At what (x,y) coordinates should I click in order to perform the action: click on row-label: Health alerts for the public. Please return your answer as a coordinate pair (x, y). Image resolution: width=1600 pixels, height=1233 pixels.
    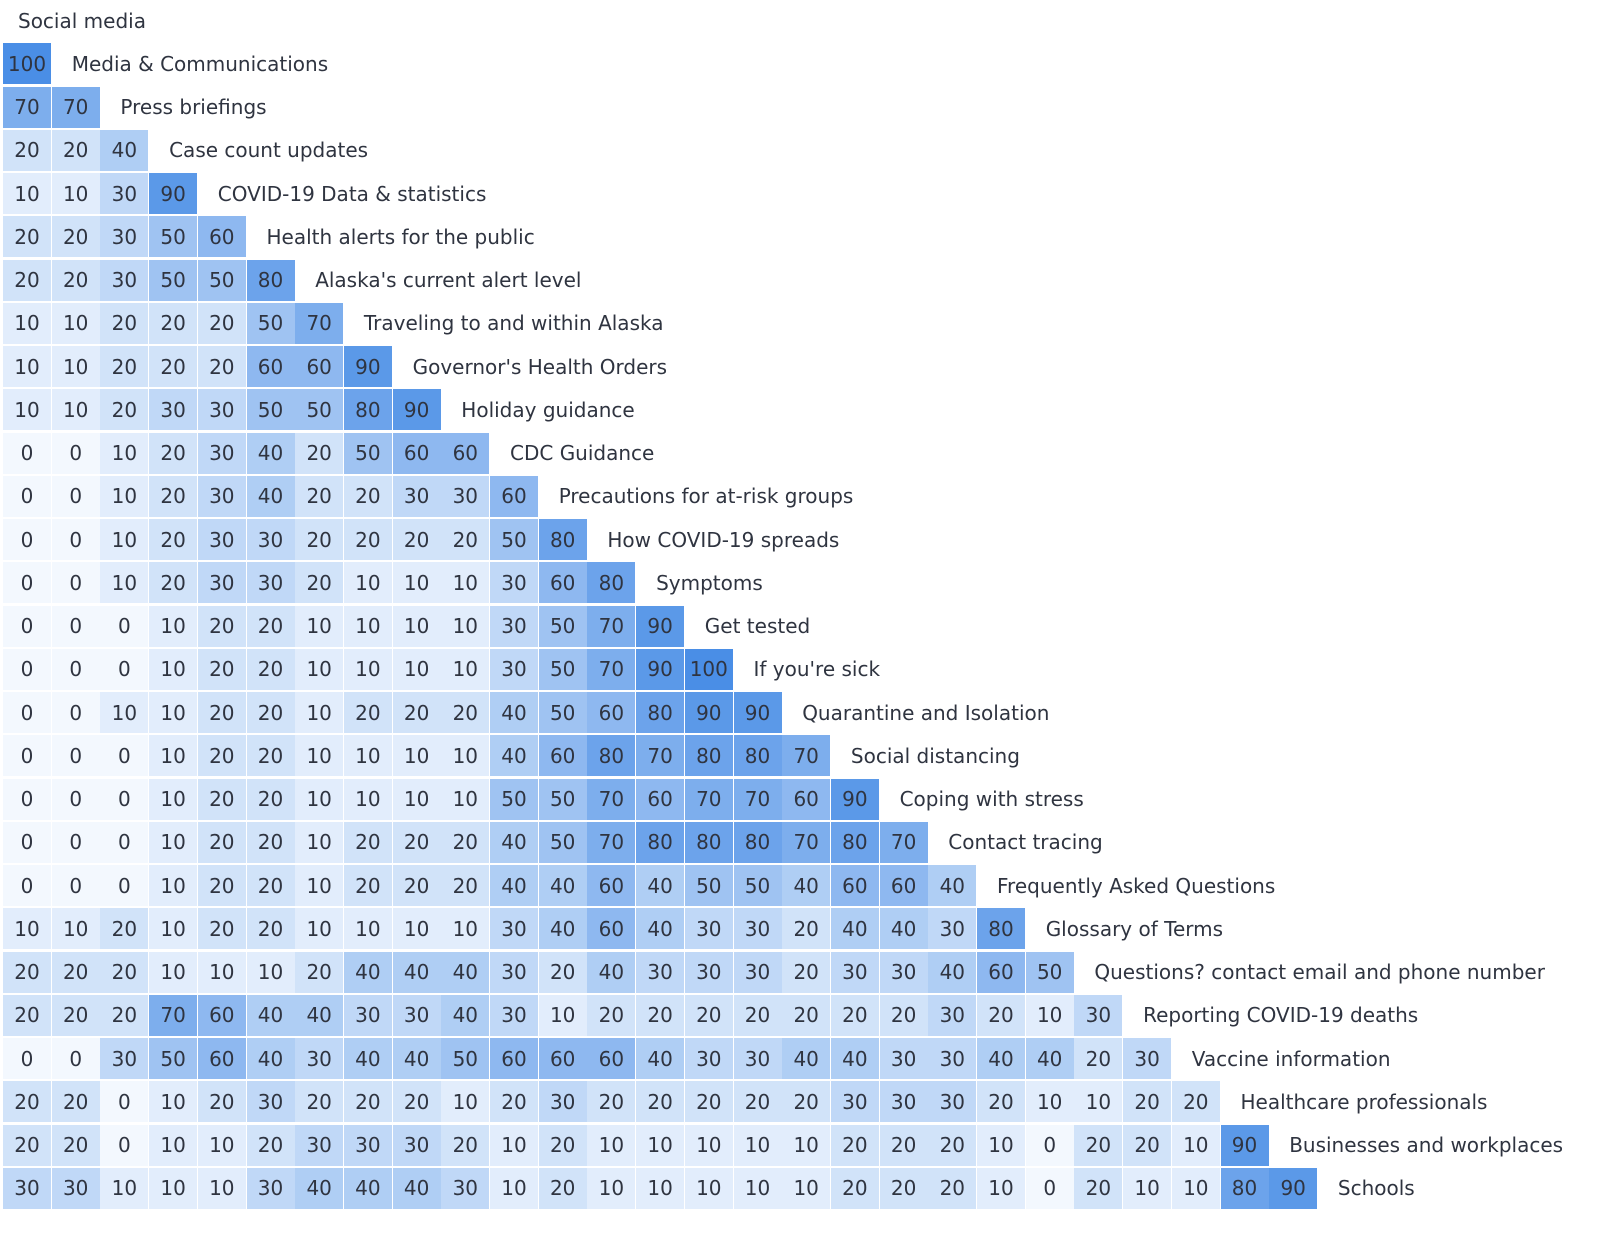
    Looking at the image, I should click on (400, 236).